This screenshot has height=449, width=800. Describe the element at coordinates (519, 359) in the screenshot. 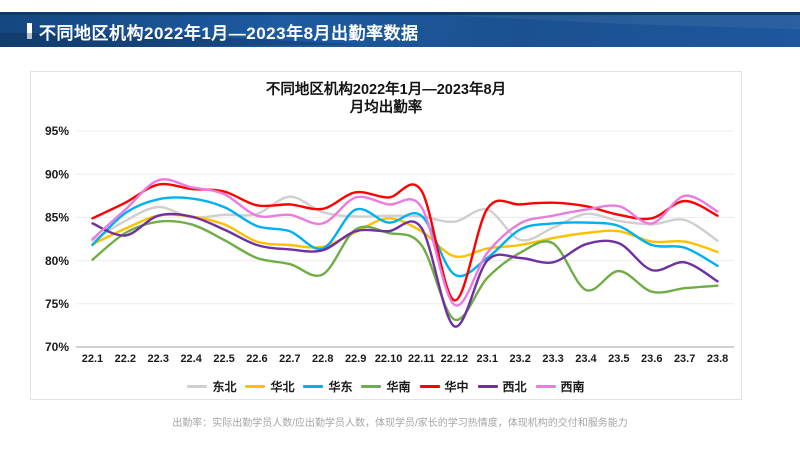

I see `svg-text: 23.2` at that location.